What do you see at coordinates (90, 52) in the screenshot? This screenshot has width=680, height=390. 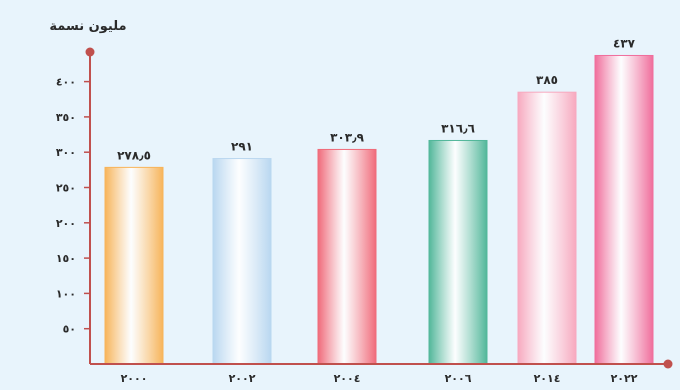 I see `y-axis-end-dot` at bounding box center [90, 52].